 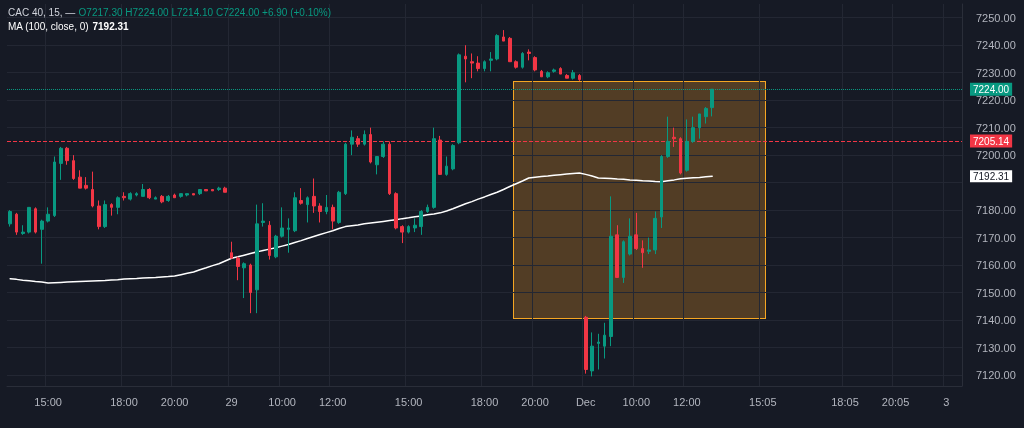 What do you see at coordinates (636, 401) in the screenshot?
I see `x-tick-label: 10:00` at bounding box center [636, 401].